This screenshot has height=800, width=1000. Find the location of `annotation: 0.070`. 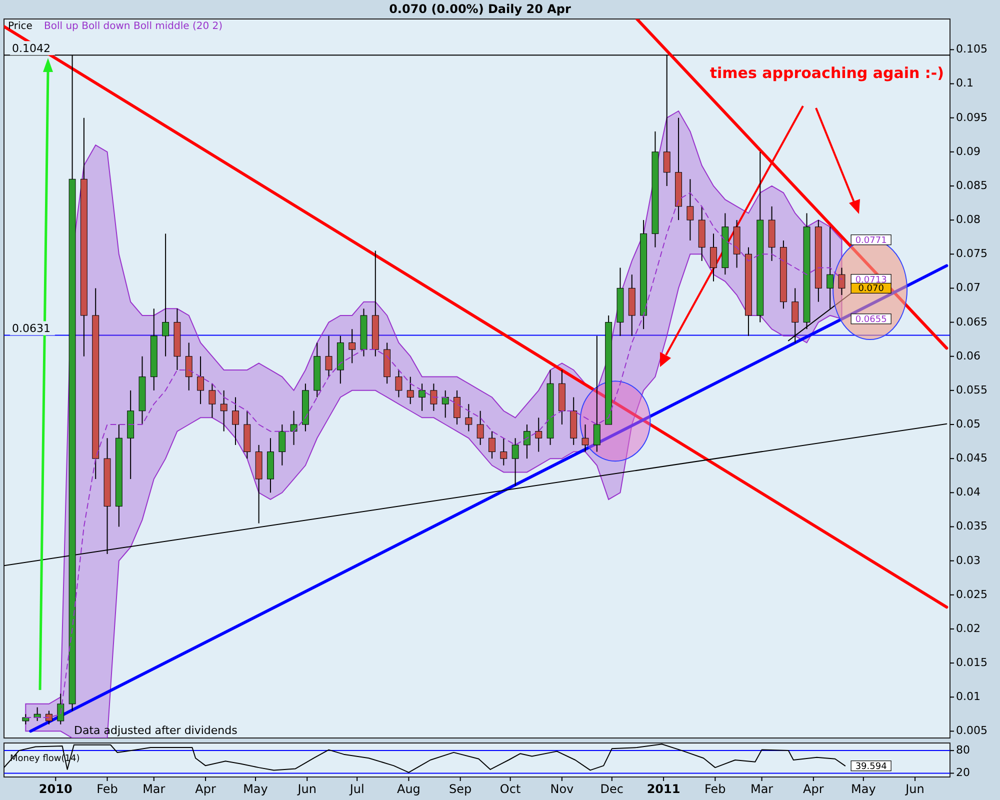

annotation: 0.070 is located at coordinates (871, 289).